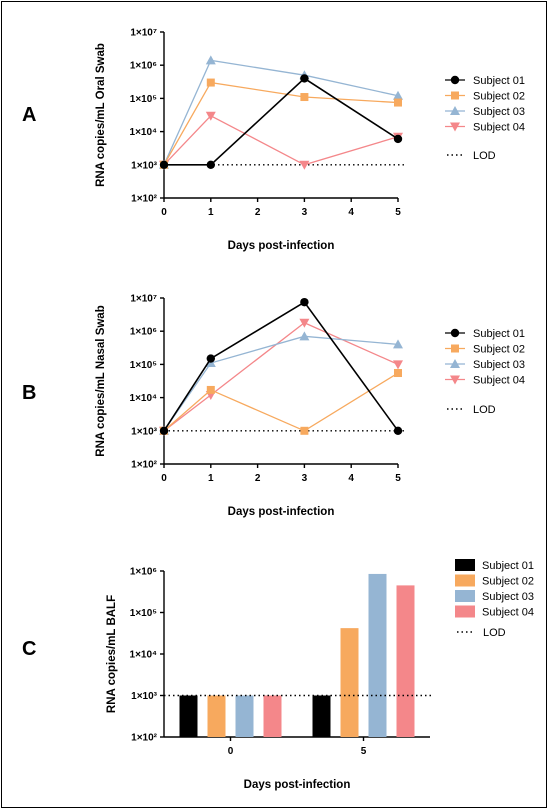  Describe the element at coordinates (29, 393) in the screenshot. I see `panel-letter: B` at that location.